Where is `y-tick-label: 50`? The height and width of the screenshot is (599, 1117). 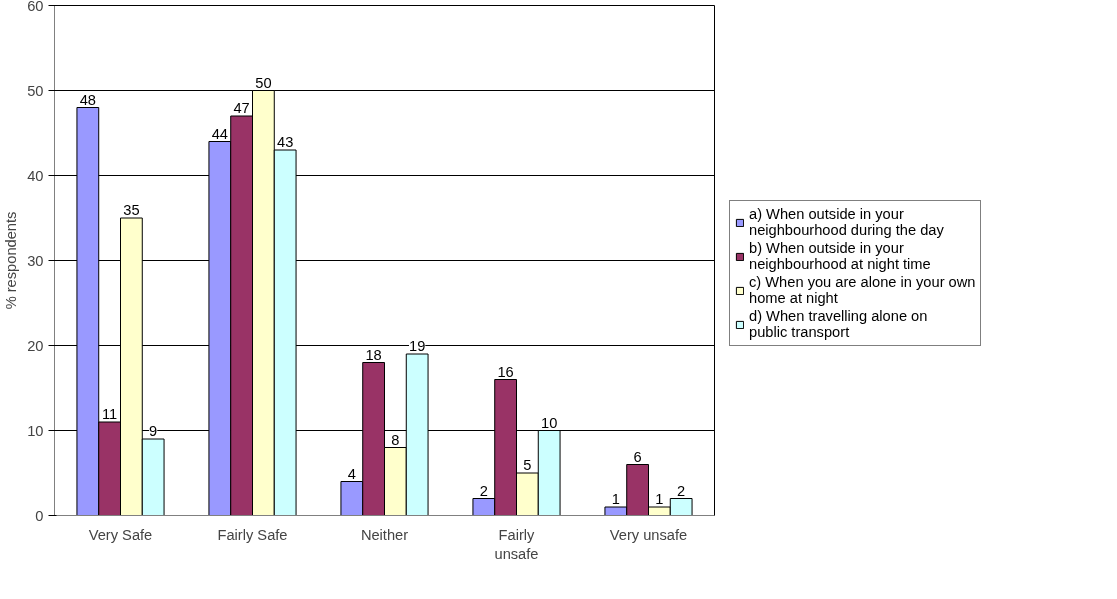 y-tick-label: 50 is located at coordinates (35, 90).